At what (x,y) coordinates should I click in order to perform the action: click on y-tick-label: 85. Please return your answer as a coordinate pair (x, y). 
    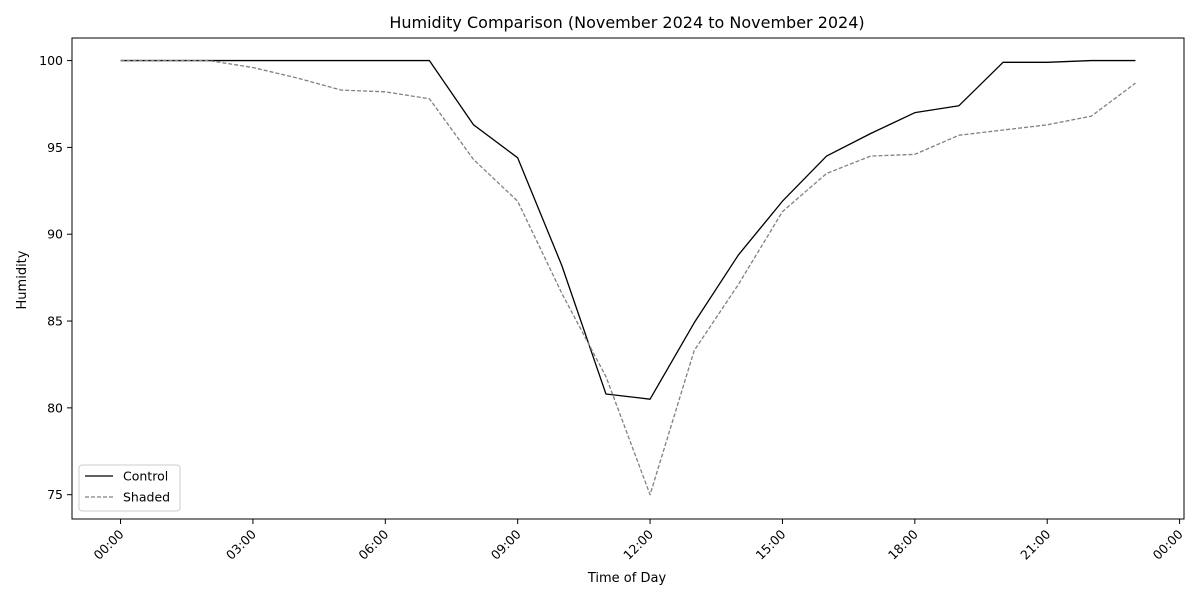
    Looking at the image, I should click on (55, 321).